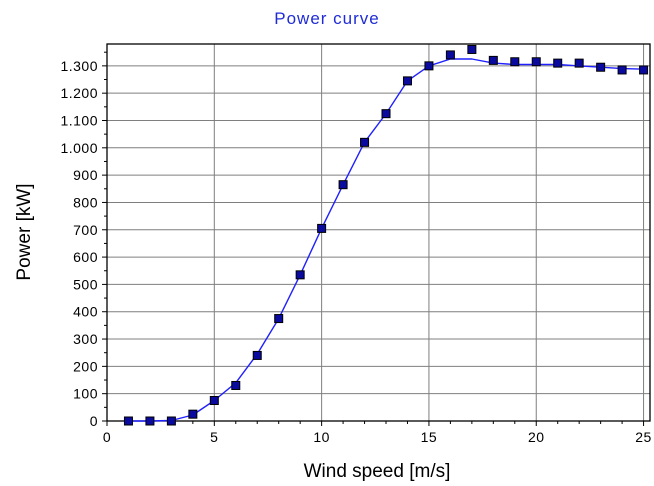 This screenshot has width=654, height=486. Describe the element at coordinates (85, 284) in the screenshot. I see `y-tick-label: 500` at that location.